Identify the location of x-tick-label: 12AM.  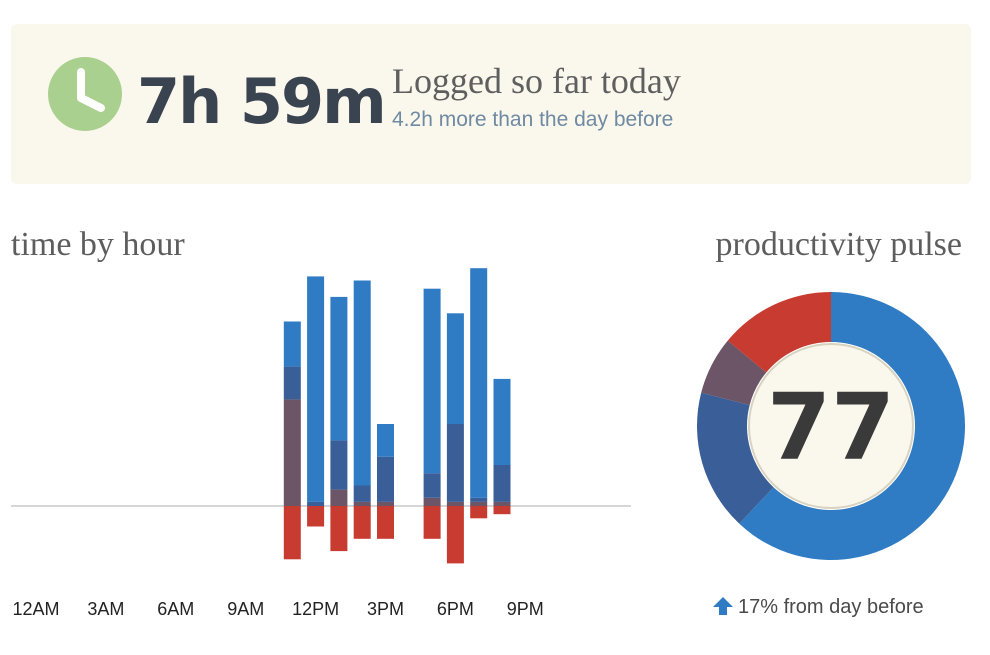
(35, 609).